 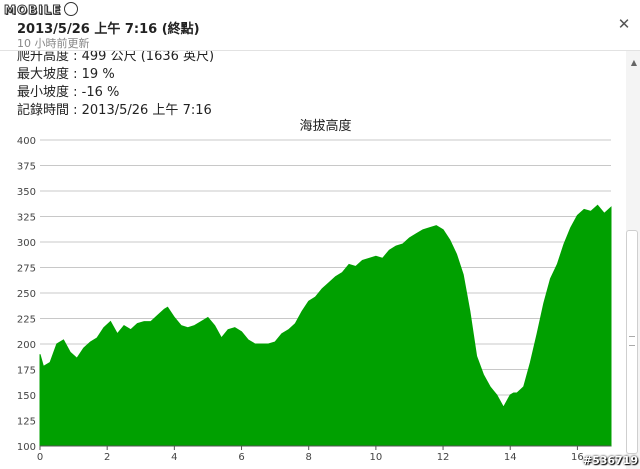 I want to click on x-tick-label: 2, so click(x=107, y=457).